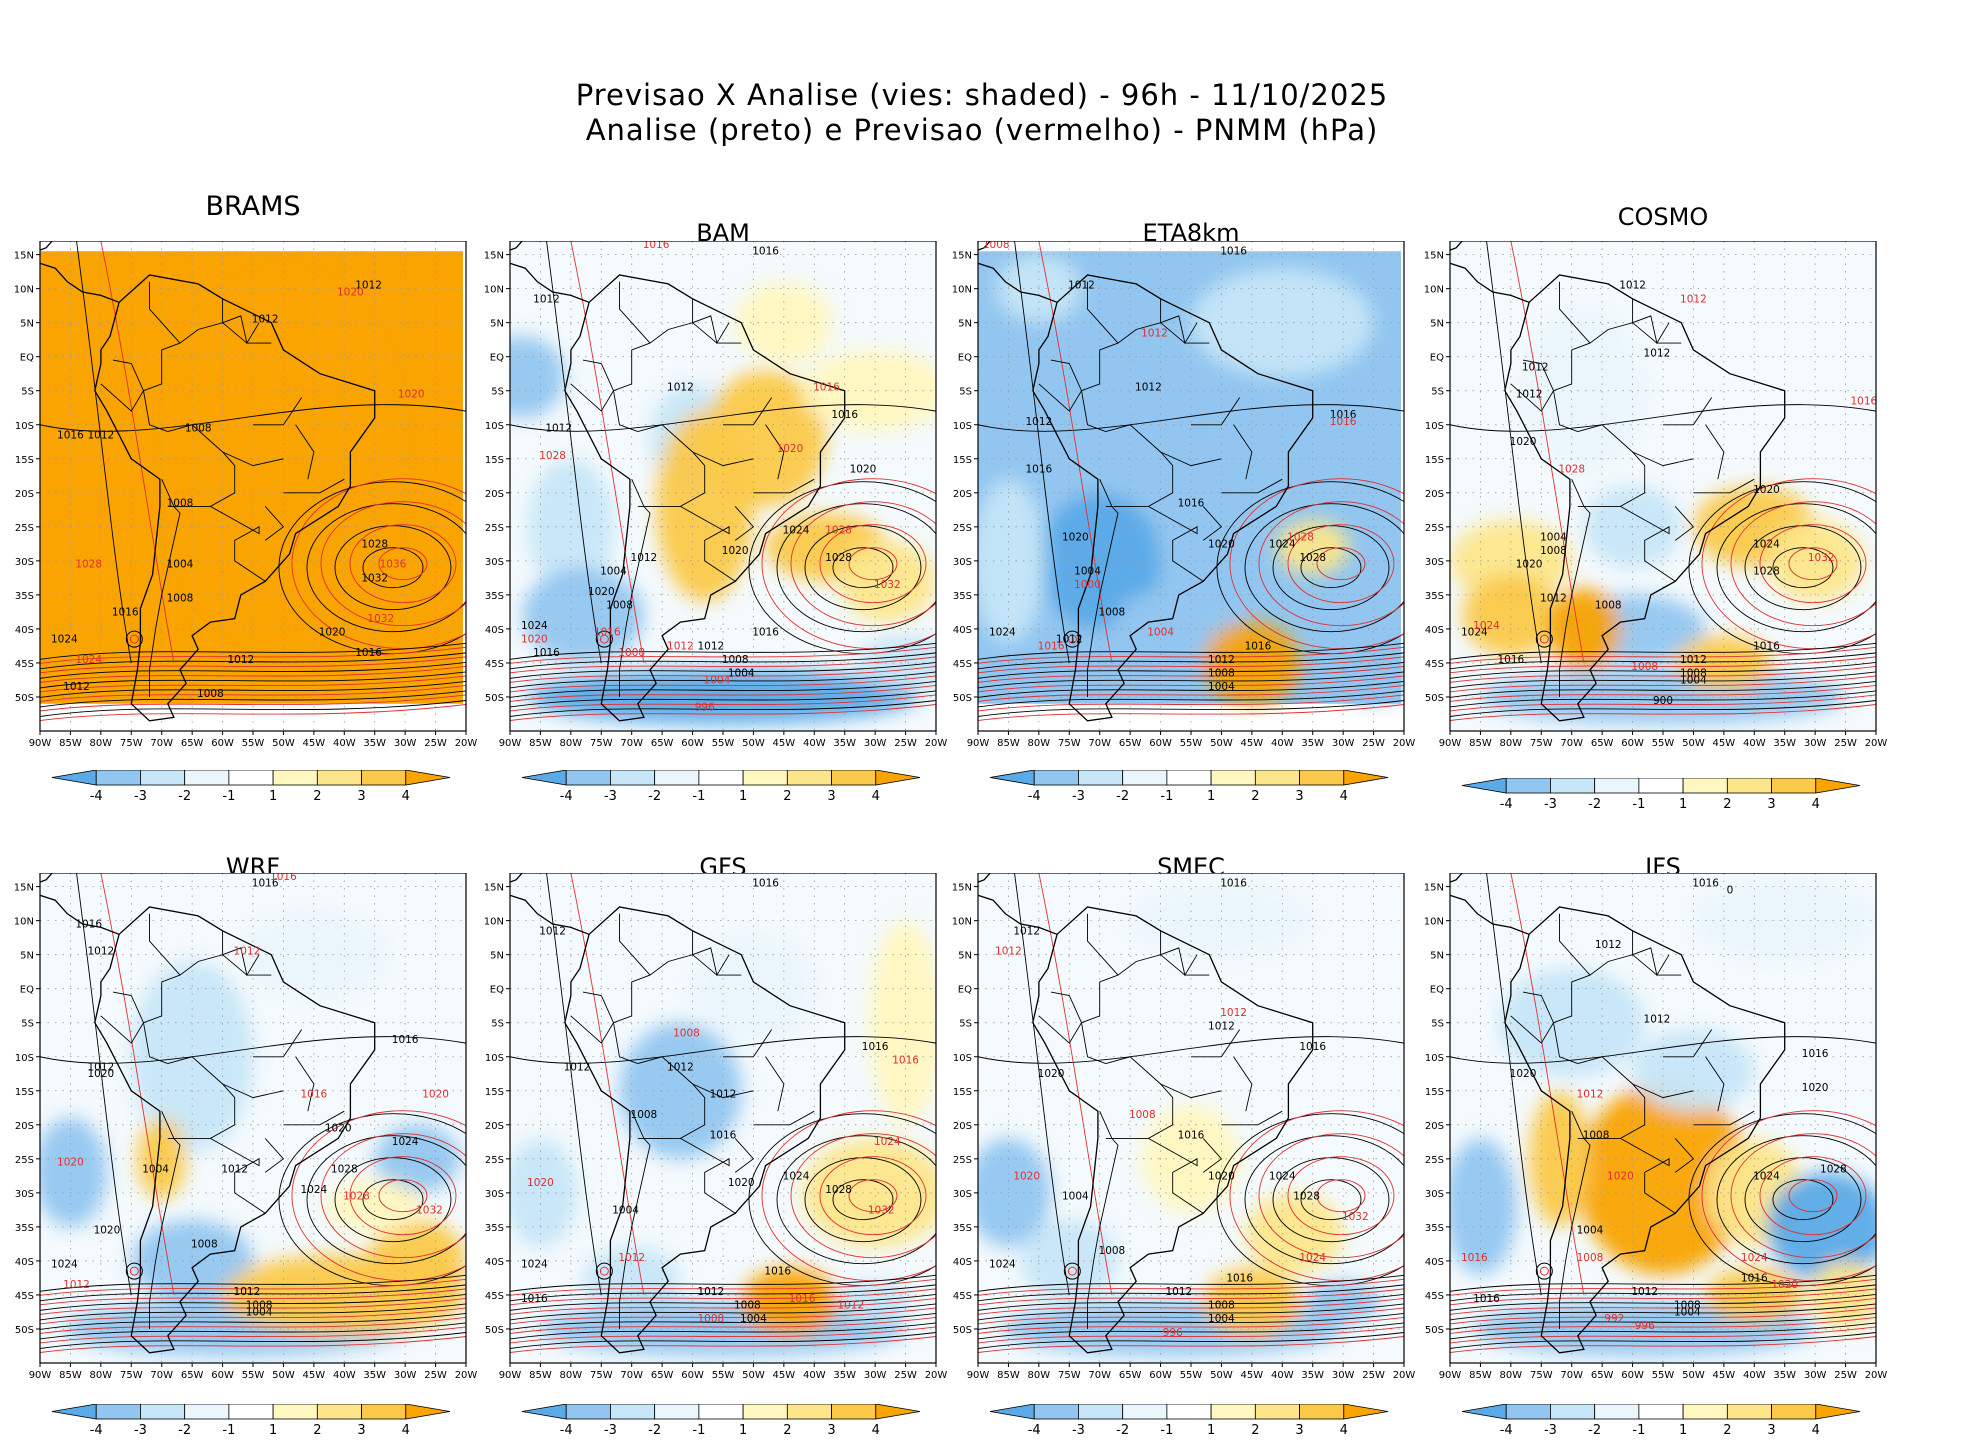 This screenshot has width=1964, height=1440. Describe the element at coordinates (721, 1421) in the screenshot. I see `colorbar-gfs: -4 -3 -2 -1 1 2 3 4` at that location.